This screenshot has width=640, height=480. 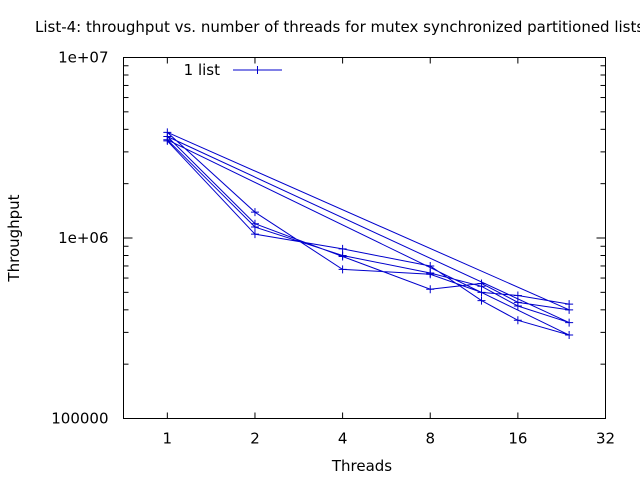 I want to click on x-tick-label: 32, so click(x=605, y=439).